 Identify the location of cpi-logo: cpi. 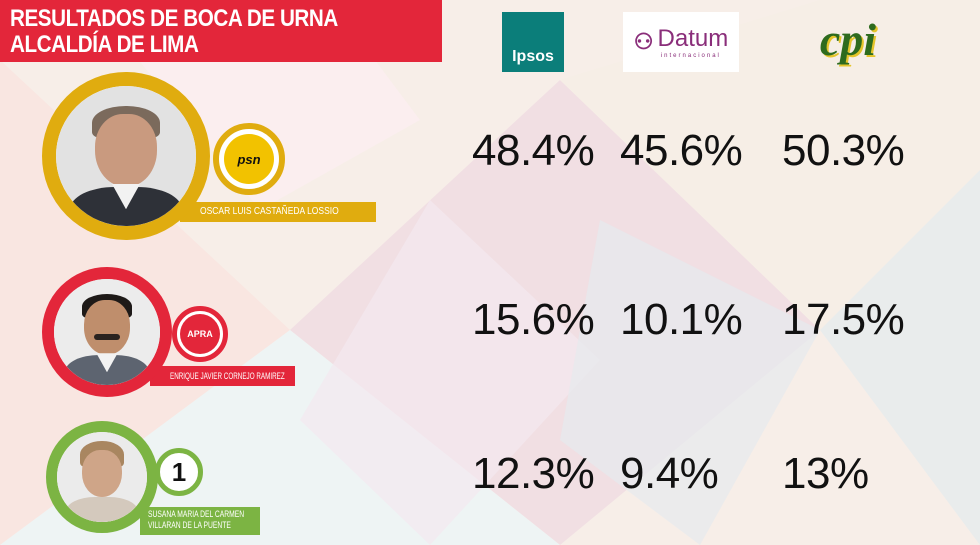
(848, 40).